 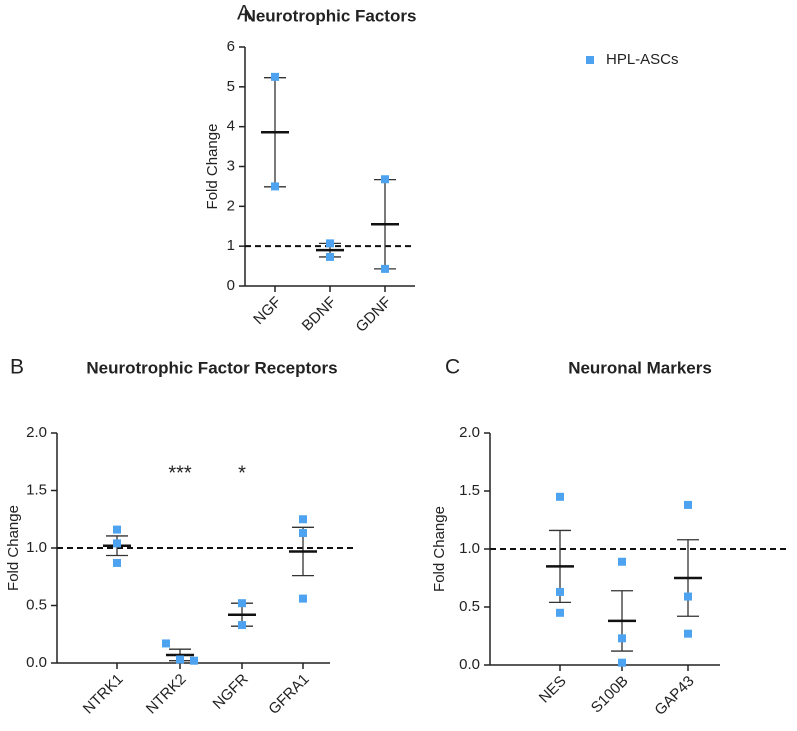 I want to click on panel-letter: C, so click(x=452, y=367).